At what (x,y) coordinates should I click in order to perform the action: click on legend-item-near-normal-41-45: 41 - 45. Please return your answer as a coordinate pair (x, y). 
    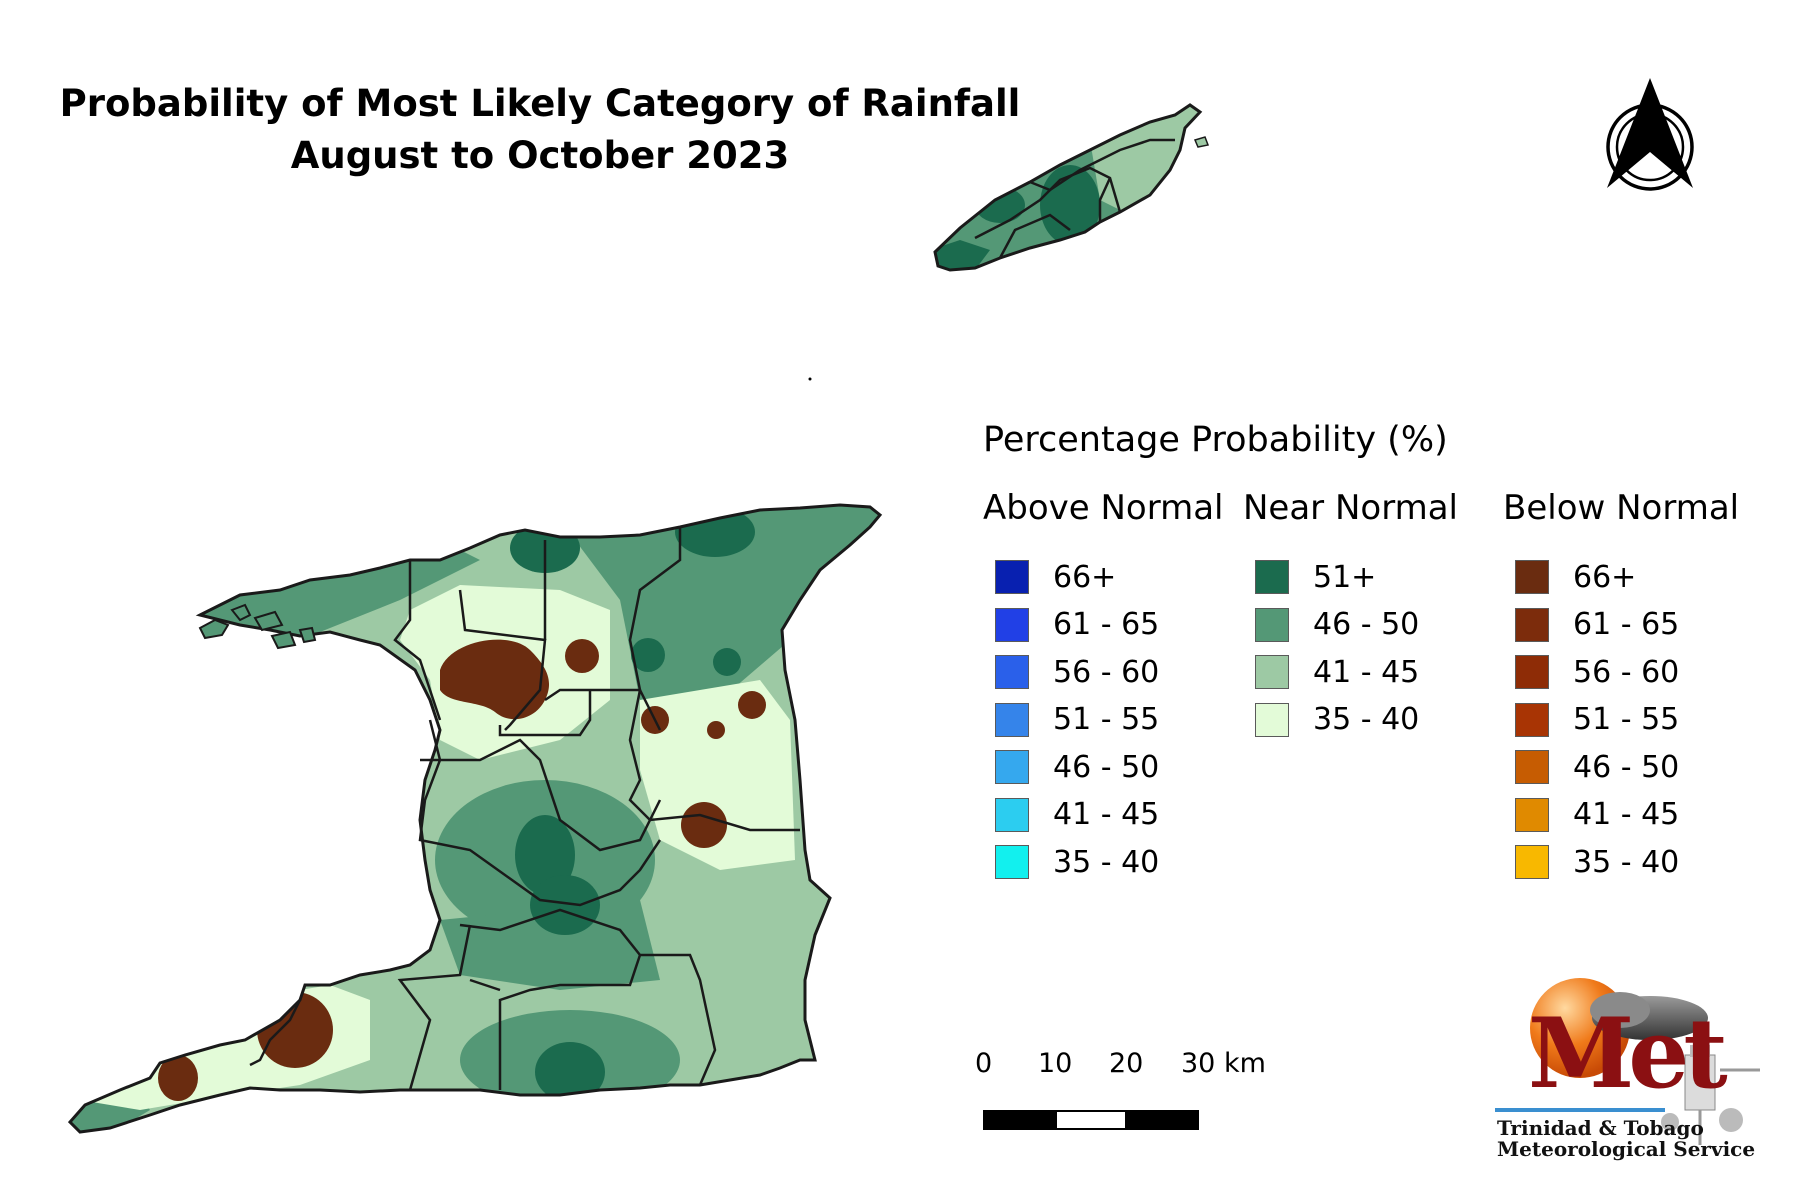
    Looking at the image, I should click on (1337, 672).